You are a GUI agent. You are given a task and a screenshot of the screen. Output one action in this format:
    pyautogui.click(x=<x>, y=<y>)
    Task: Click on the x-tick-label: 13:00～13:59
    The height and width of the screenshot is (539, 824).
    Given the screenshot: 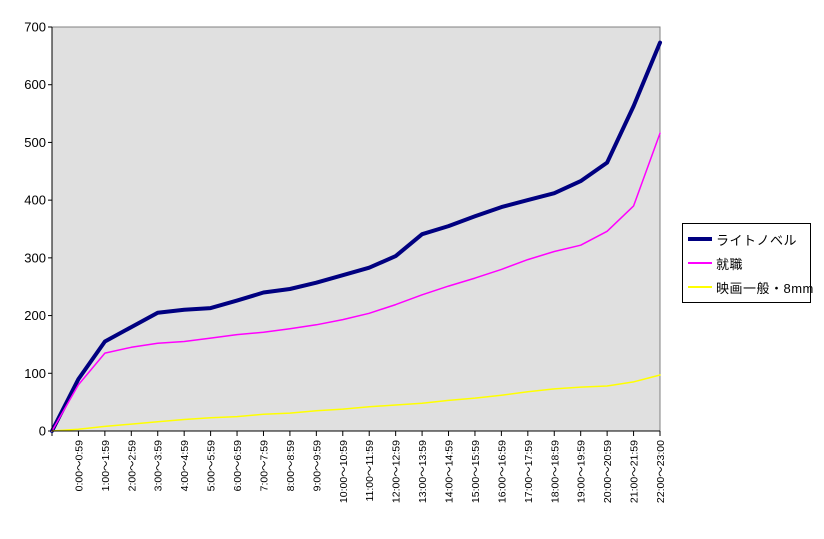 What is the action you would take?
    pyautogui.click(x=423, y=471)
    